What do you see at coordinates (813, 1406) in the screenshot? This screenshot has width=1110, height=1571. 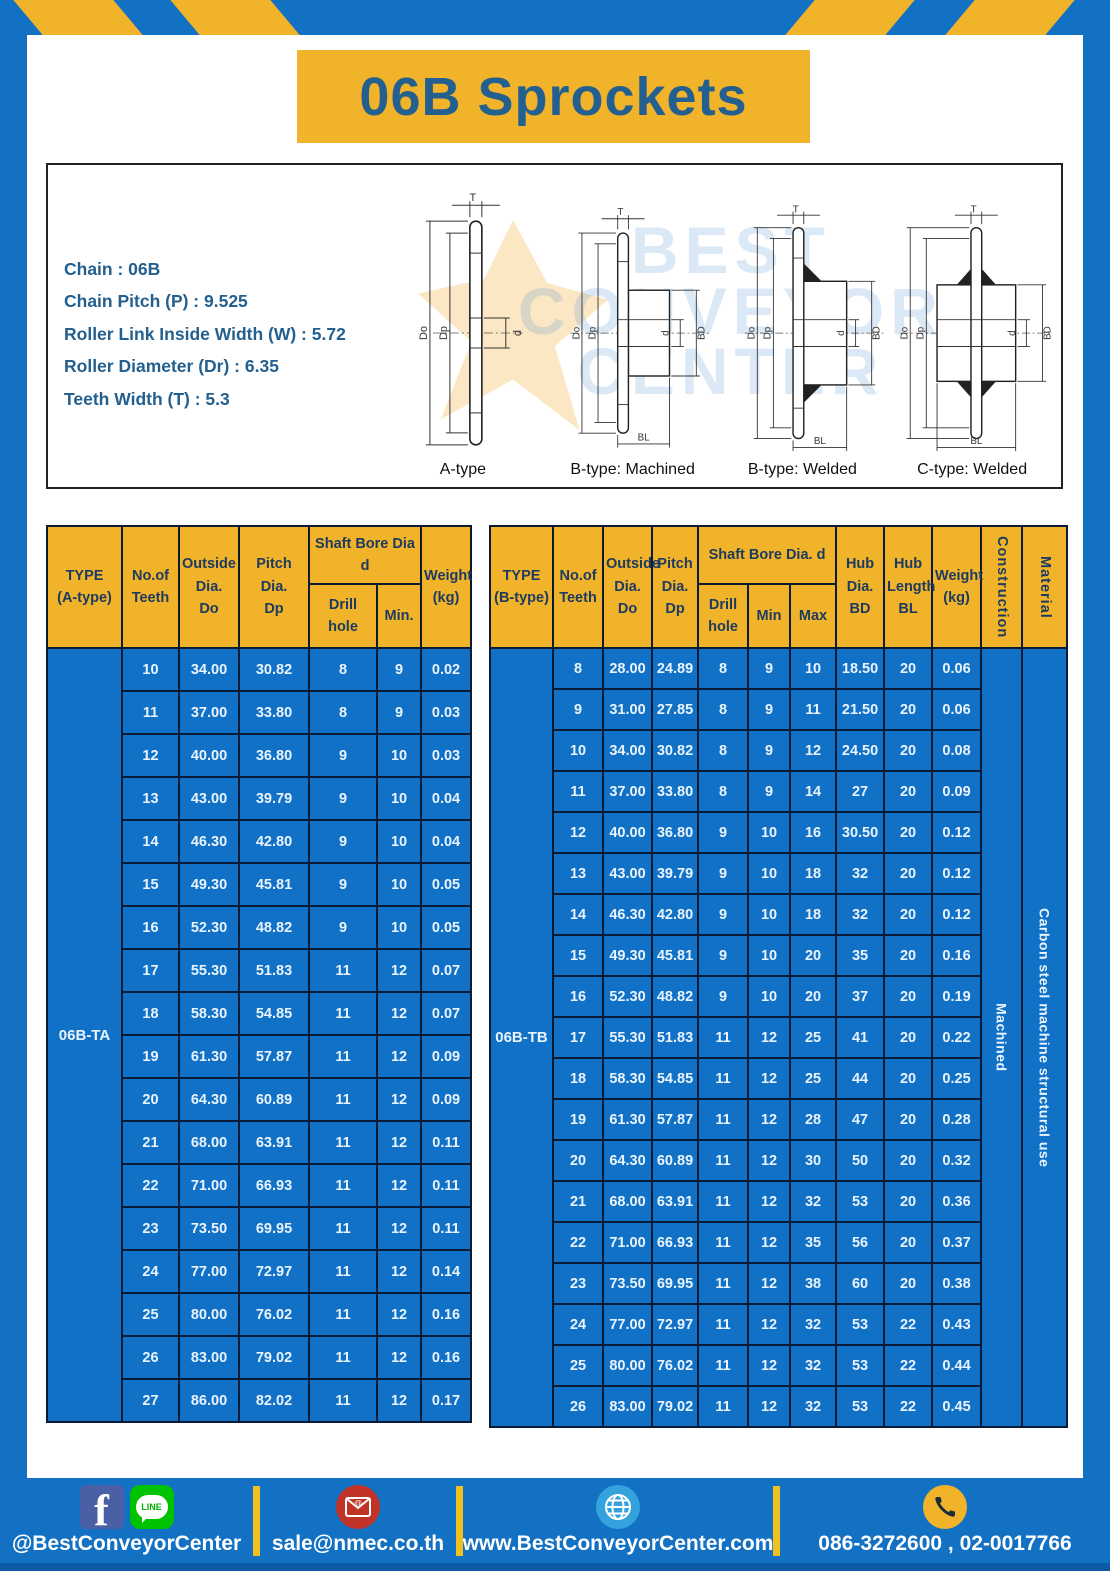 I see `data-cell: 32` at bounding box center [813, 1406].